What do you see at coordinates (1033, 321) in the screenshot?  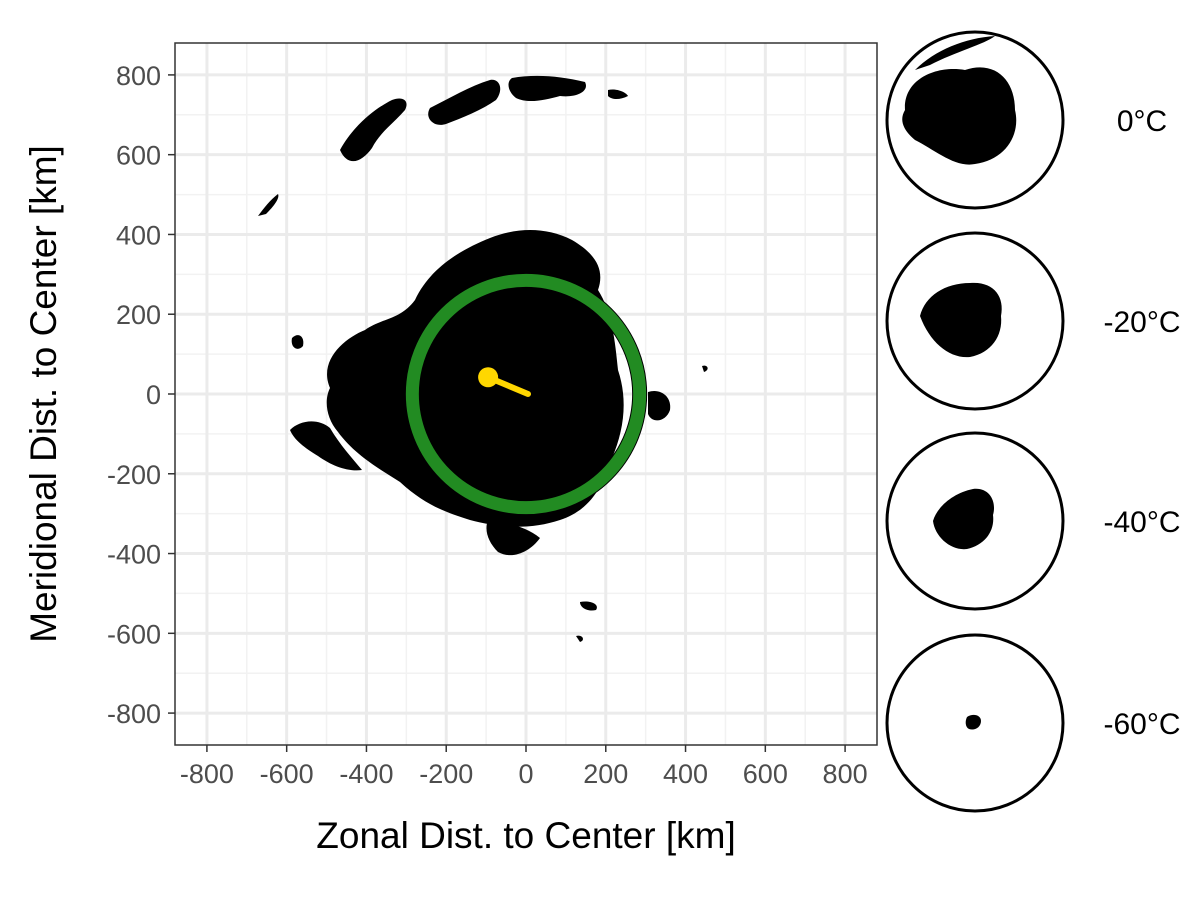 I see `inset-panel: -20°C` at bounding box center [1033, 321].